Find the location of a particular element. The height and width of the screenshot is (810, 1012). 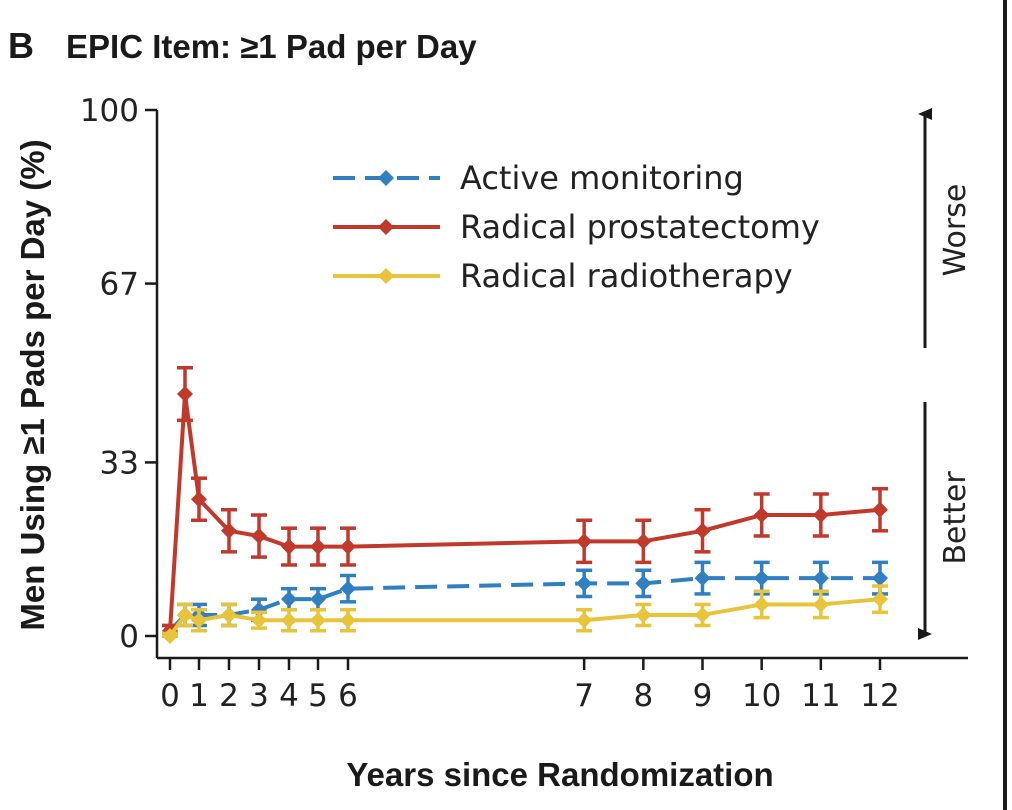

x-tick-label: 4 is located at coordinates (289, 696).